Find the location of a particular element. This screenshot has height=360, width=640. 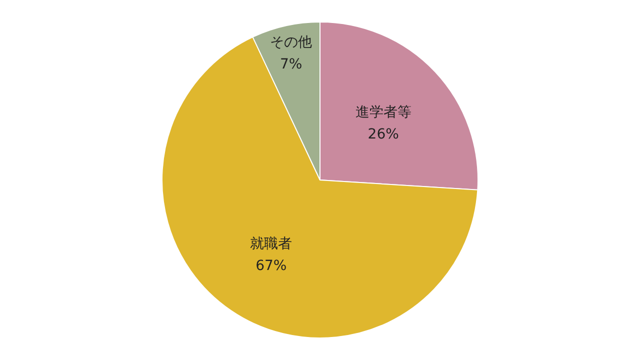

data-label: 7% is located at coordinates (291, 64).